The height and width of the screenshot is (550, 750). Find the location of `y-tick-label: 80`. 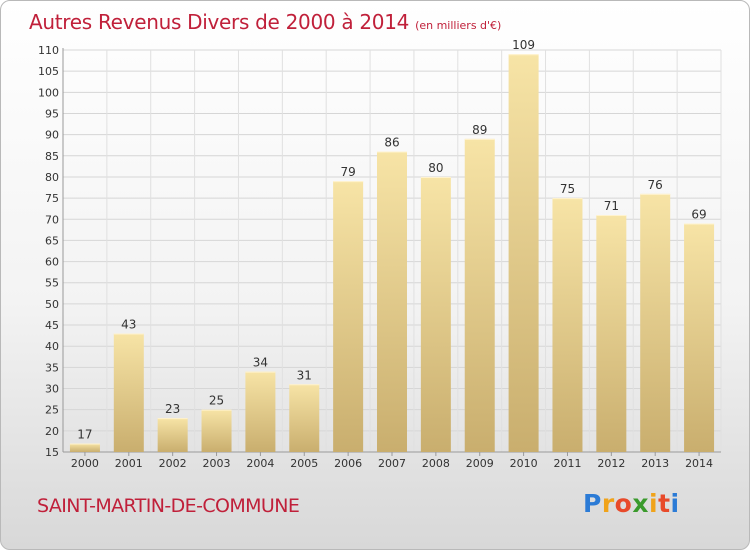

y-tick-label: 80 is located at coordinates (52, 177).